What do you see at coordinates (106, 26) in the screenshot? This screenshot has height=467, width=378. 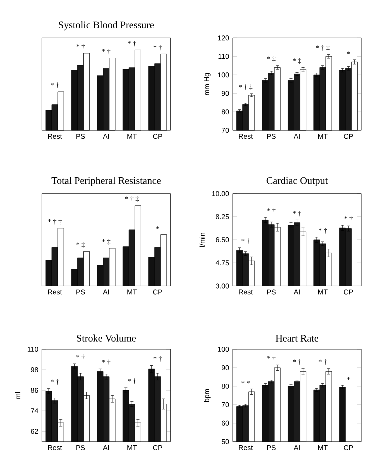 I see `chart-title: Systolic Blood Pressure` at bounding box center [106, 26].